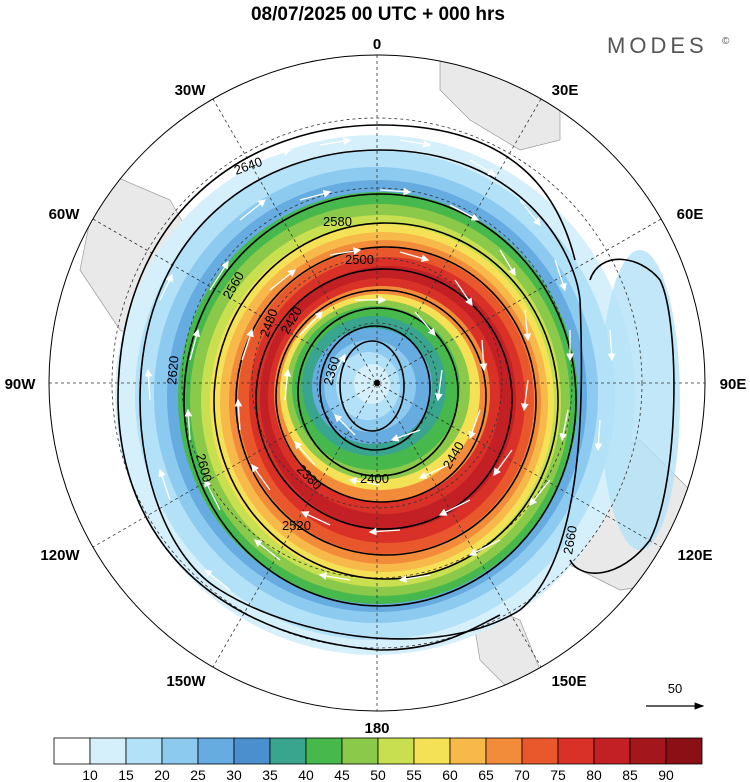  I want to click on colorbar-tick-label: 35, so click(270, 774).